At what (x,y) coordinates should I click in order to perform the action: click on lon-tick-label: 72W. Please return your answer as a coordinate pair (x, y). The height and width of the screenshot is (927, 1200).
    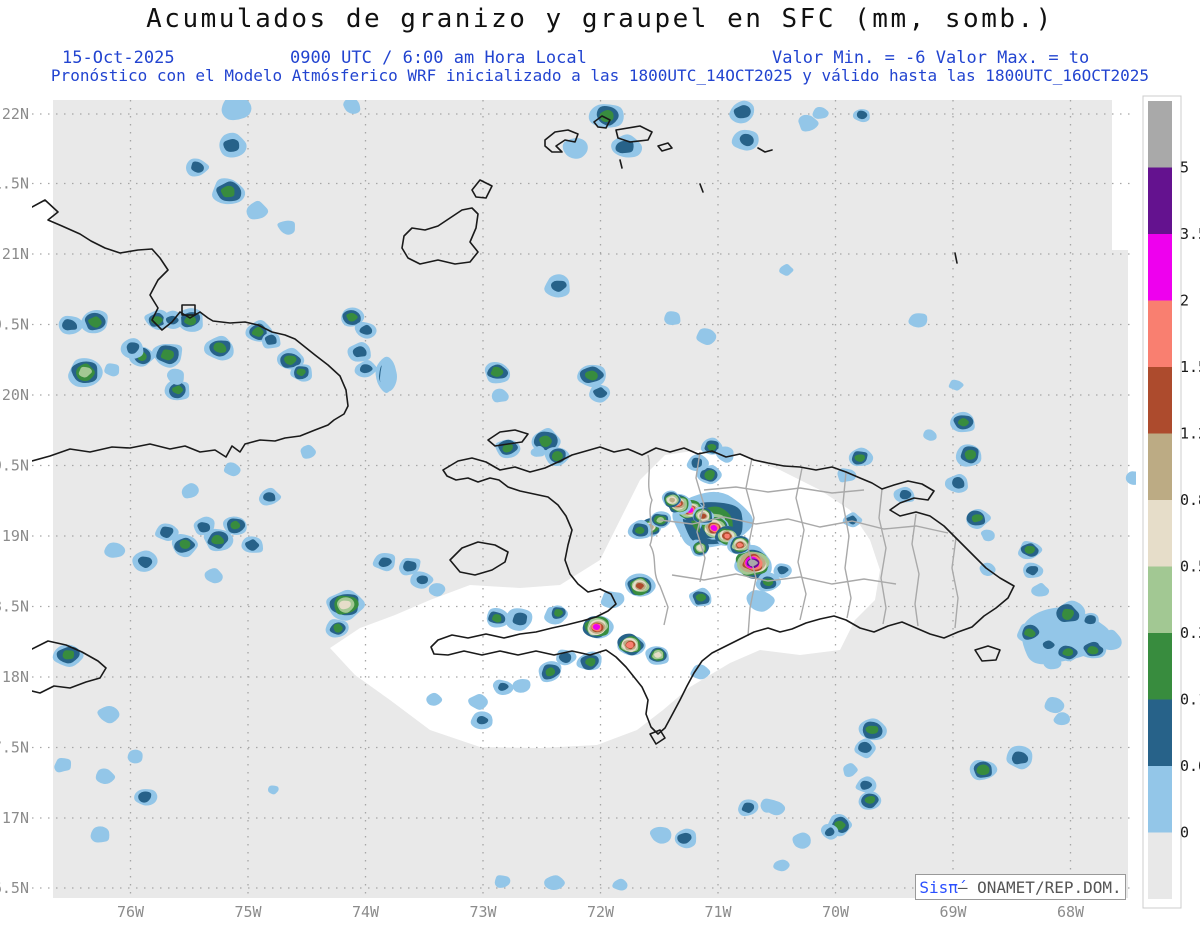
    Looking at the image, I should click on (601, 912).